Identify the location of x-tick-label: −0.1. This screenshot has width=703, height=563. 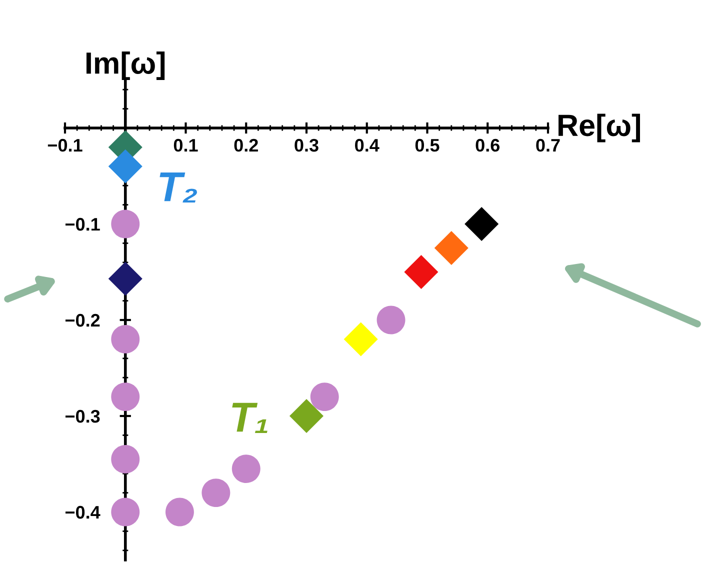
(65, 145).